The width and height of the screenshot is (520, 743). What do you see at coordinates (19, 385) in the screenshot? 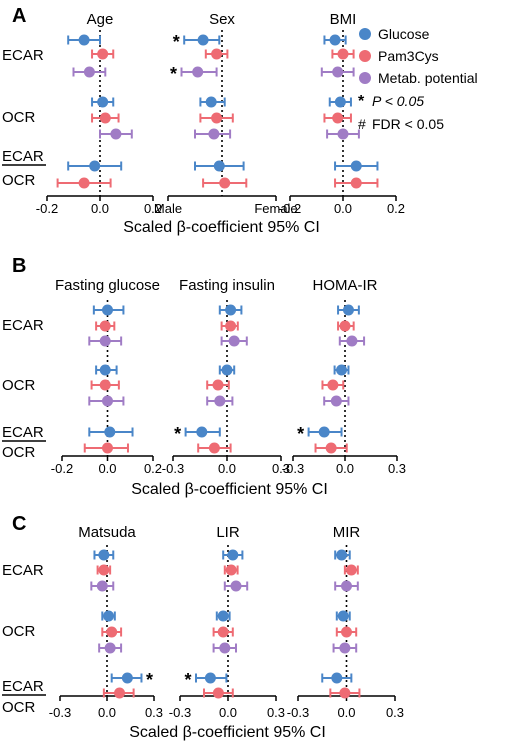
I see `panel-b-row-label-ocr: OCR` at bounding box center [19, 385].